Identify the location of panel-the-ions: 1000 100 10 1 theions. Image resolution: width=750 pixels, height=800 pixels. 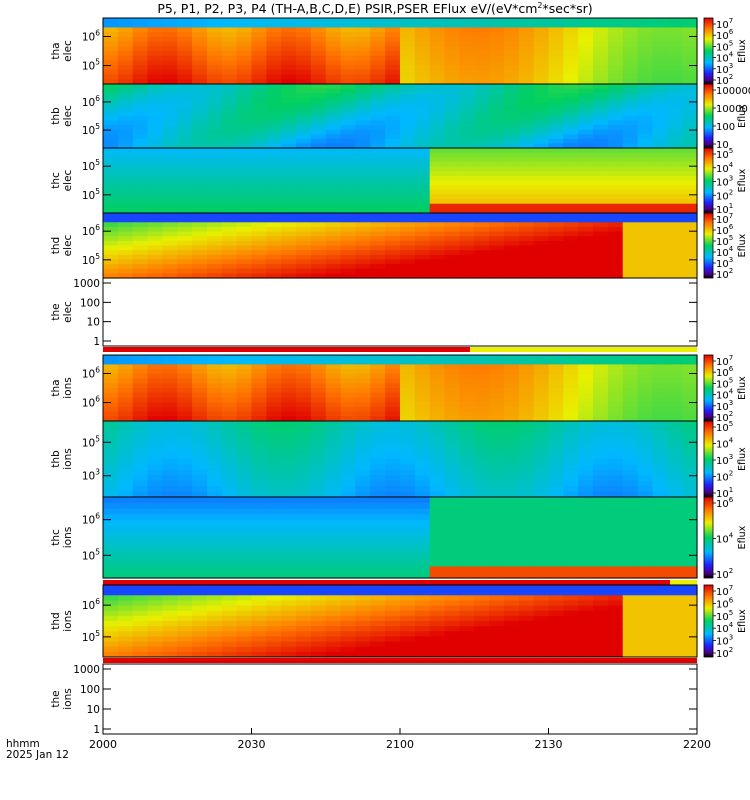
(374, 699).